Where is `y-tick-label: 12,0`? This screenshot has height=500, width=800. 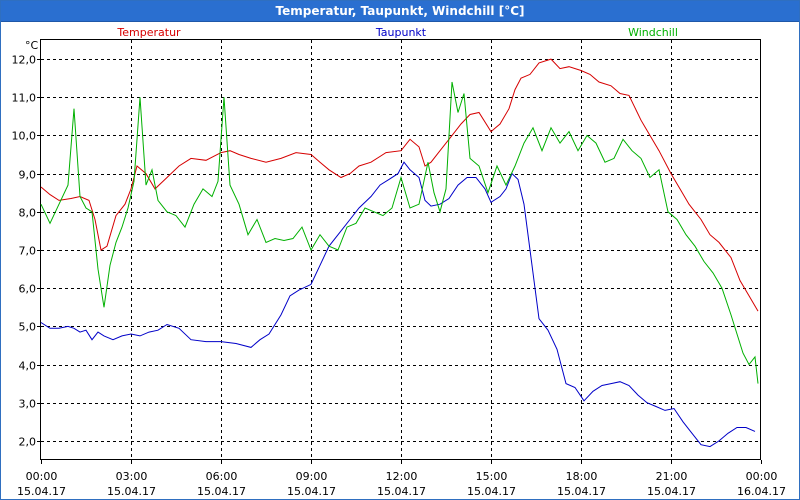 y-tick-label: 12,0 is located at coordinates (24, 60).